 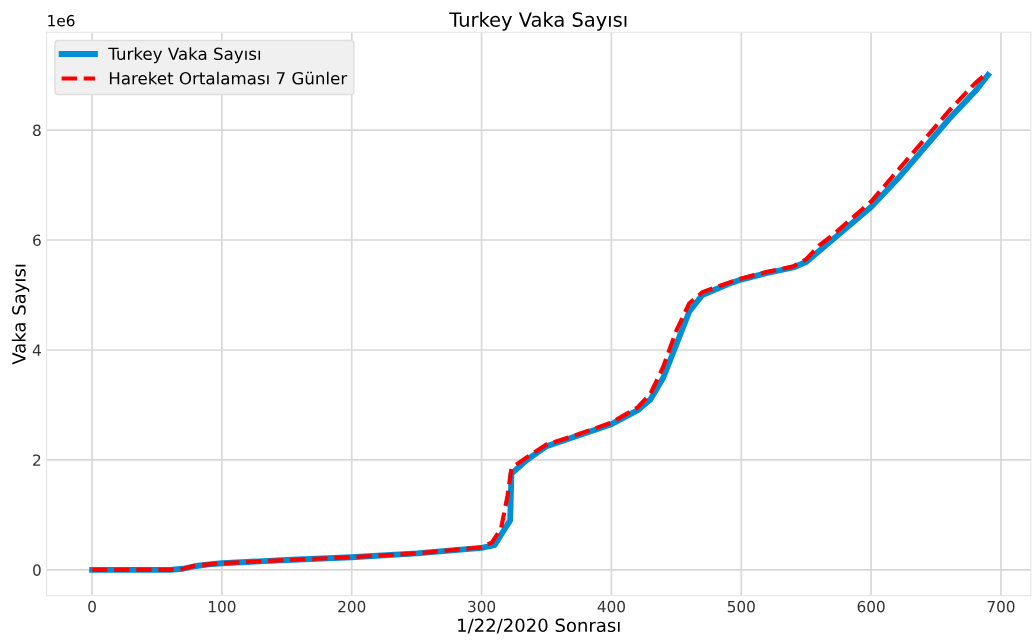 What do you see at coordinates (222, 606) in the screenshot?
I see `x-tick-label: 100` at bounding box center [222, 606].